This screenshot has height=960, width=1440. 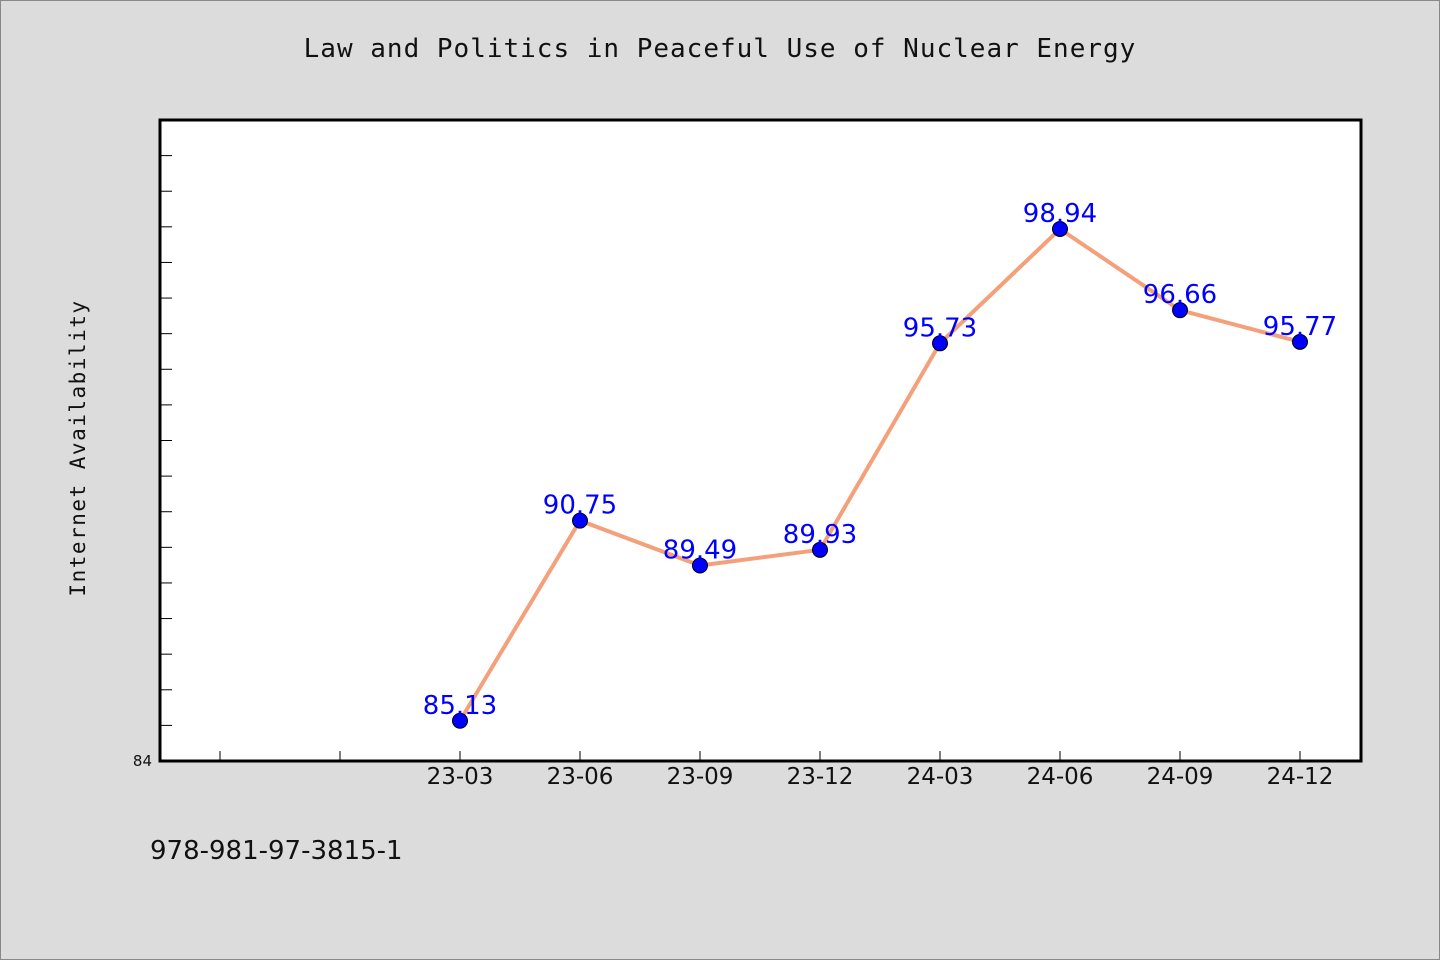 I want to click on data-label: 90.75, so click(x=580, y=506).